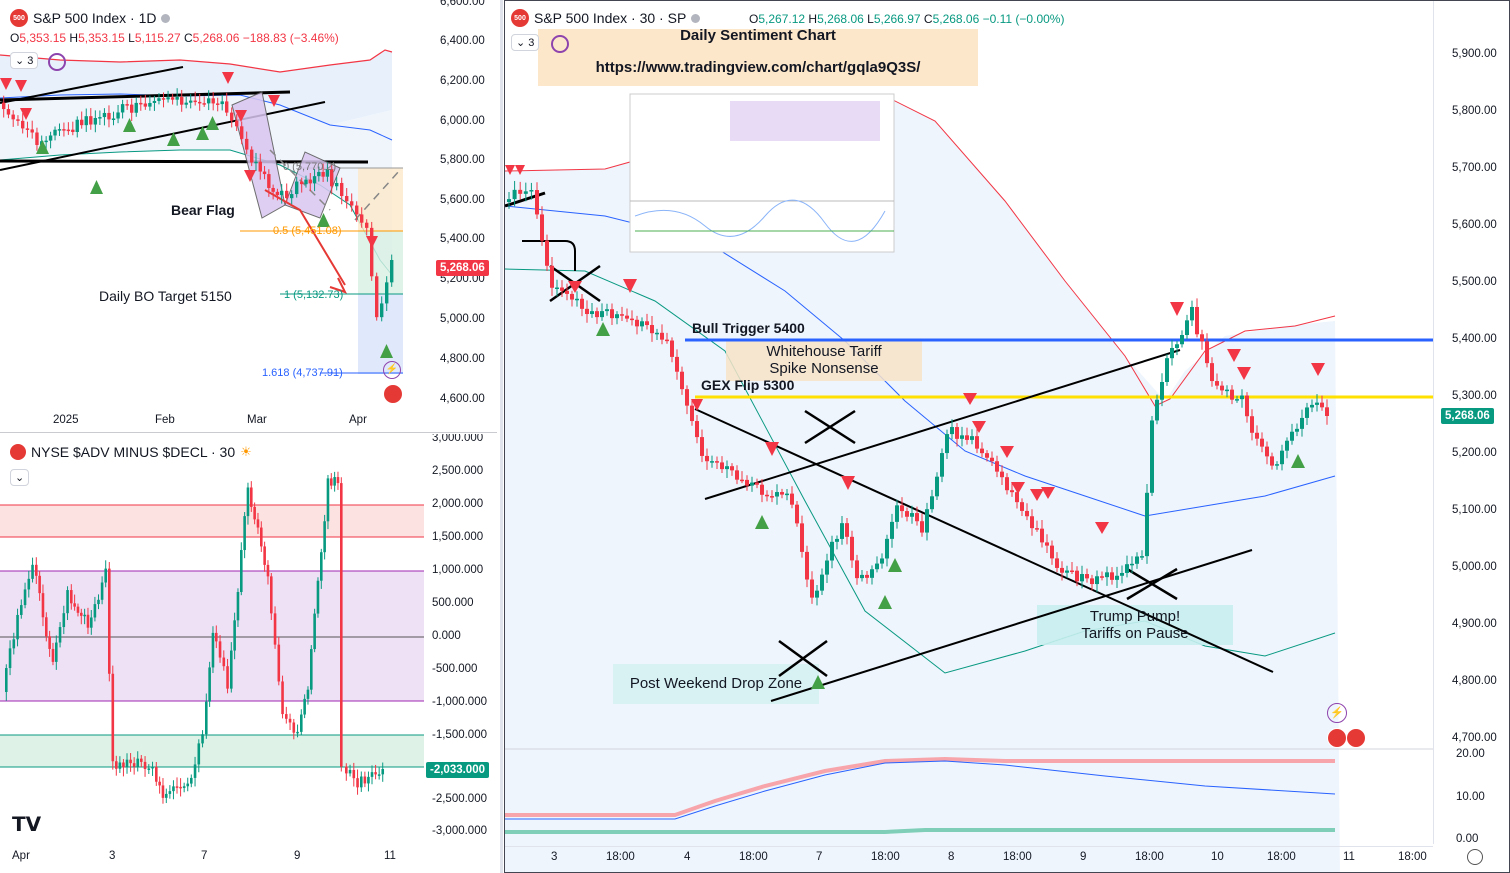  I want to click on daily-chart-canvas, so click(201, 211).